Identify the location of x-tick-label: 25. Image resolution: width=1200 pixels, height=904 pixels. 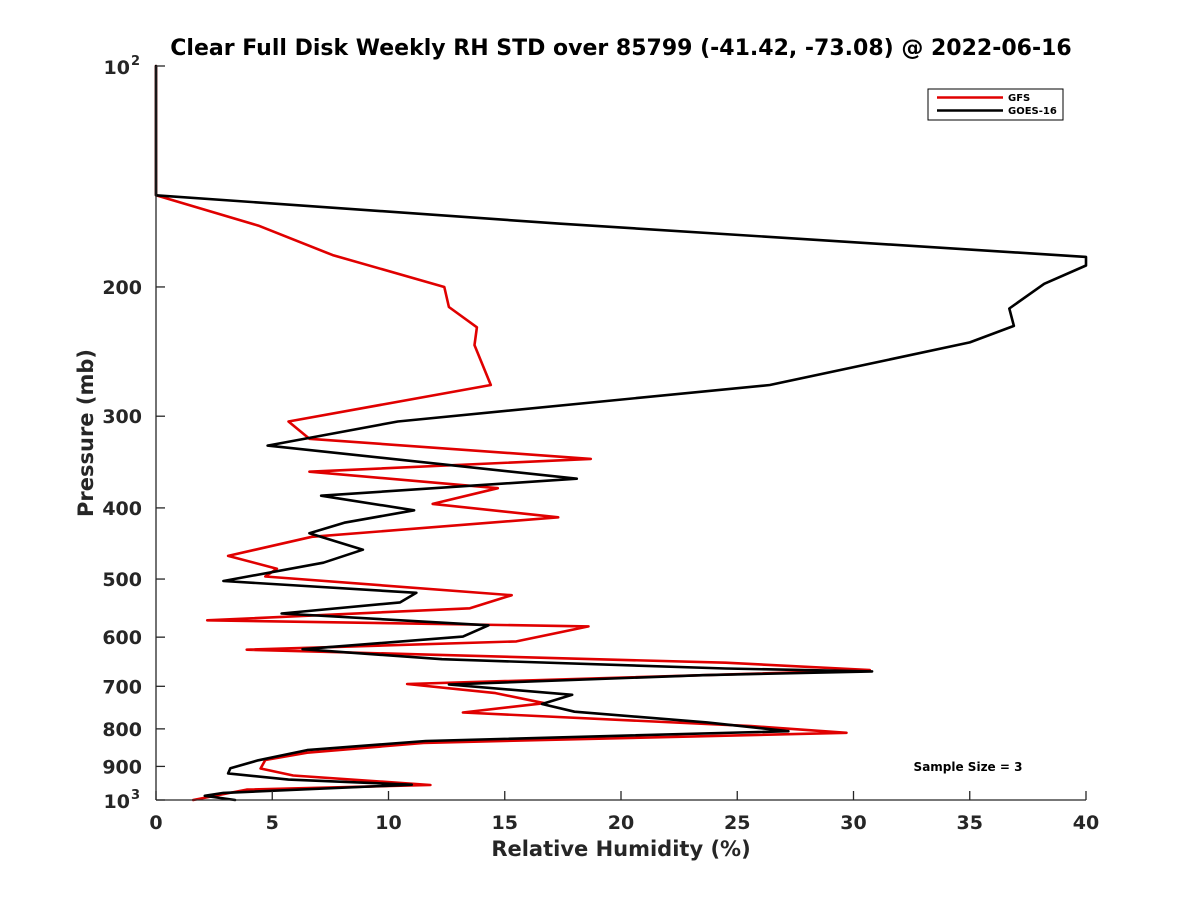
(737, 823).